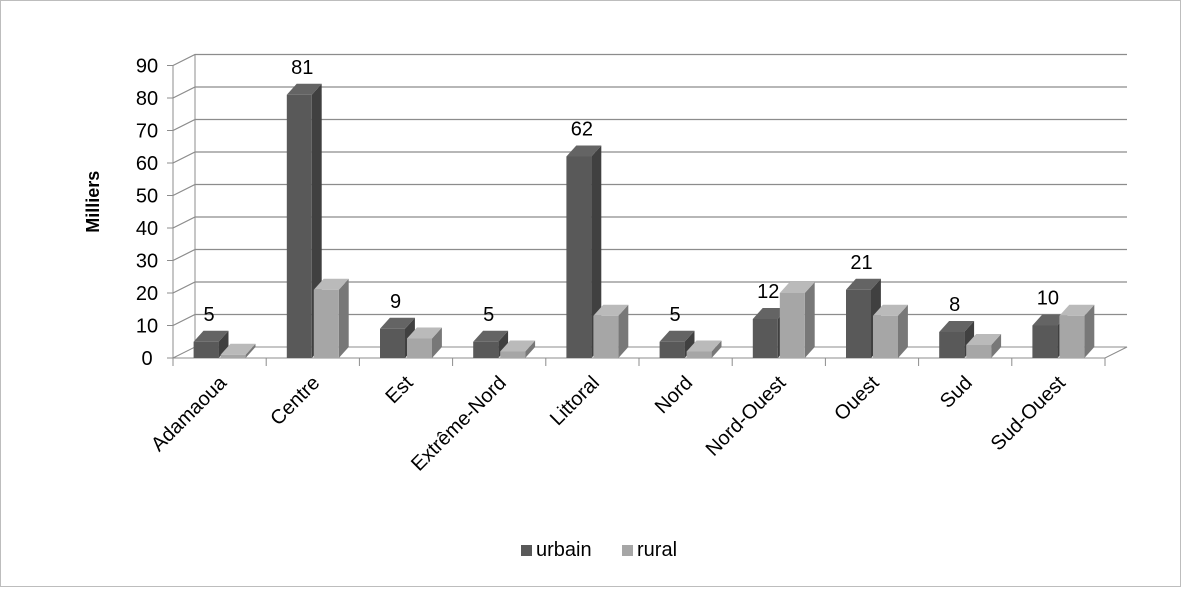 This screenshot has width=1181, height=591. I want to click on legend-swatch, so click(627, 550).